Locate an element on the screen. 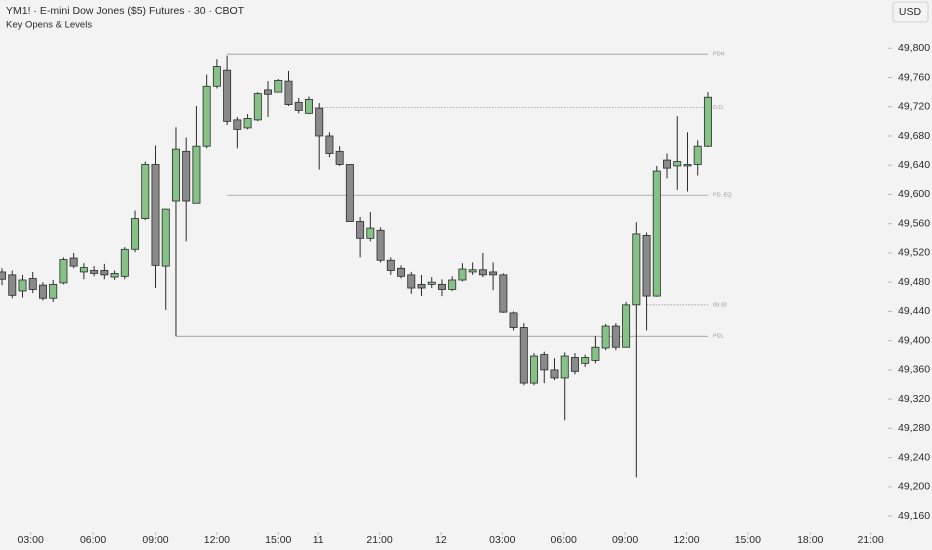 The image size is (932, 550). currency: USD is located at coordinates (910, 12).